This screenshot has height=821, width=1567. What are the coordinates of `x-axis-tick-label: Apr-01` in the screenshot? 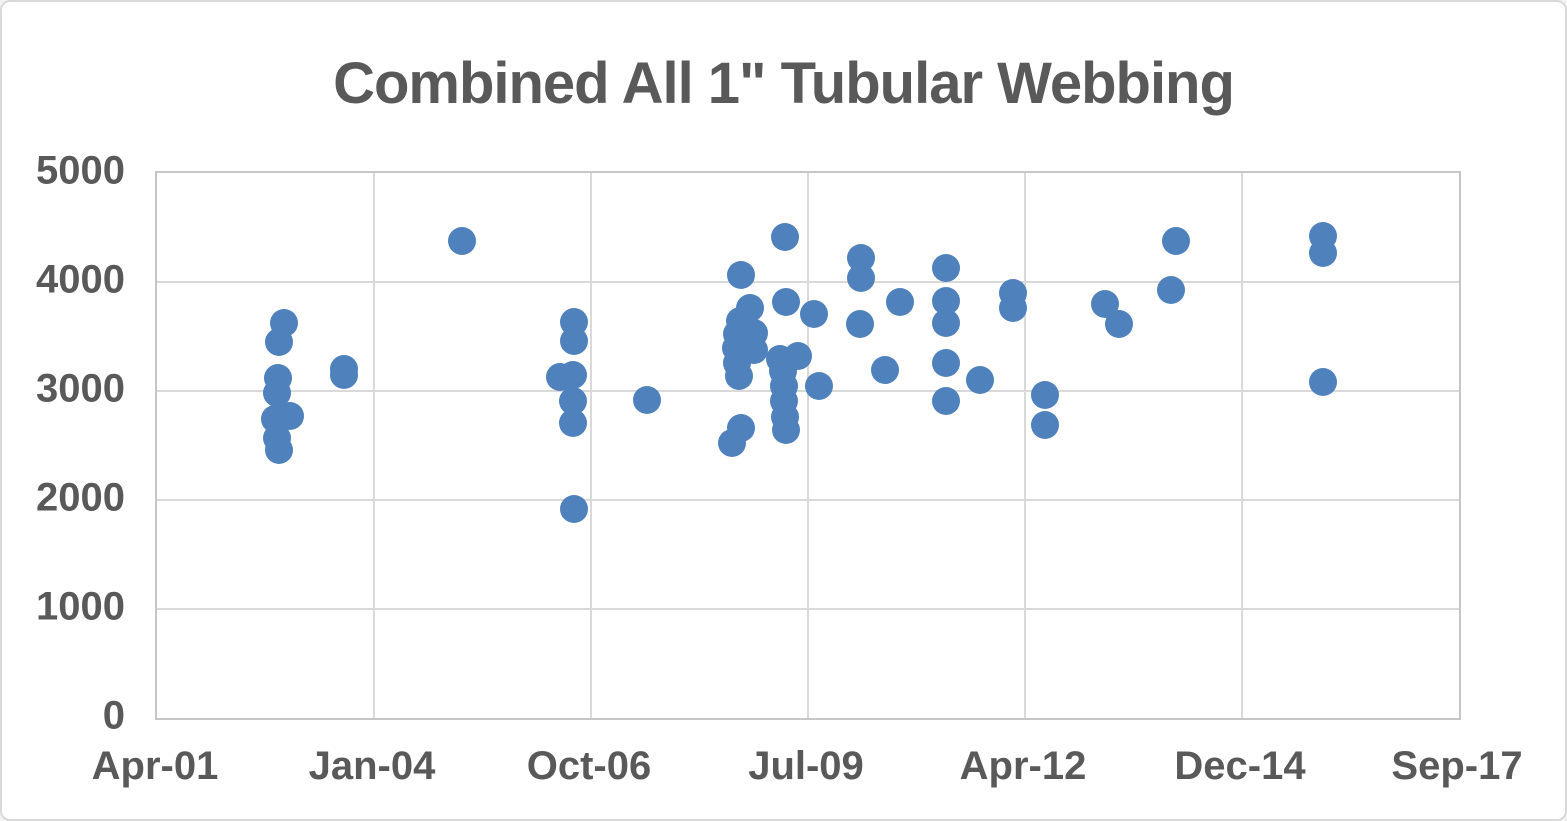 It's located at (155, 766).